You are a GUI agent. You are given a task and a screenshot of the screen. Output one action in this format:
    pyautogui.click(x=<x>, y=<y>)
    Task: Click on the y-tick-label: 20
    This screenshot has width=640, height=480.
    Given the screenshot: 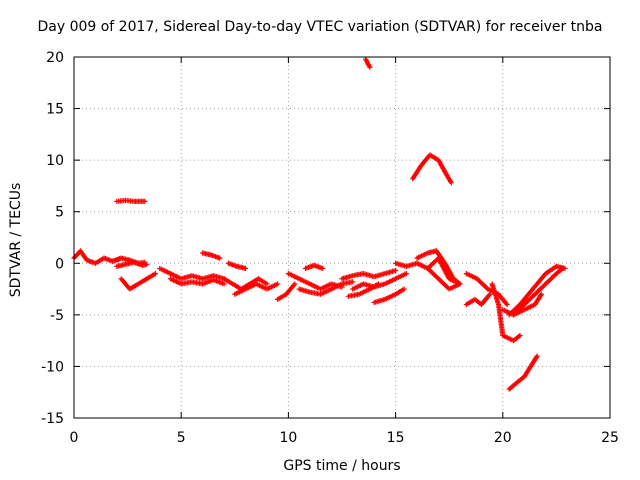 What is the action you would take?
    pyautogui.click(x=55, y=58)
    